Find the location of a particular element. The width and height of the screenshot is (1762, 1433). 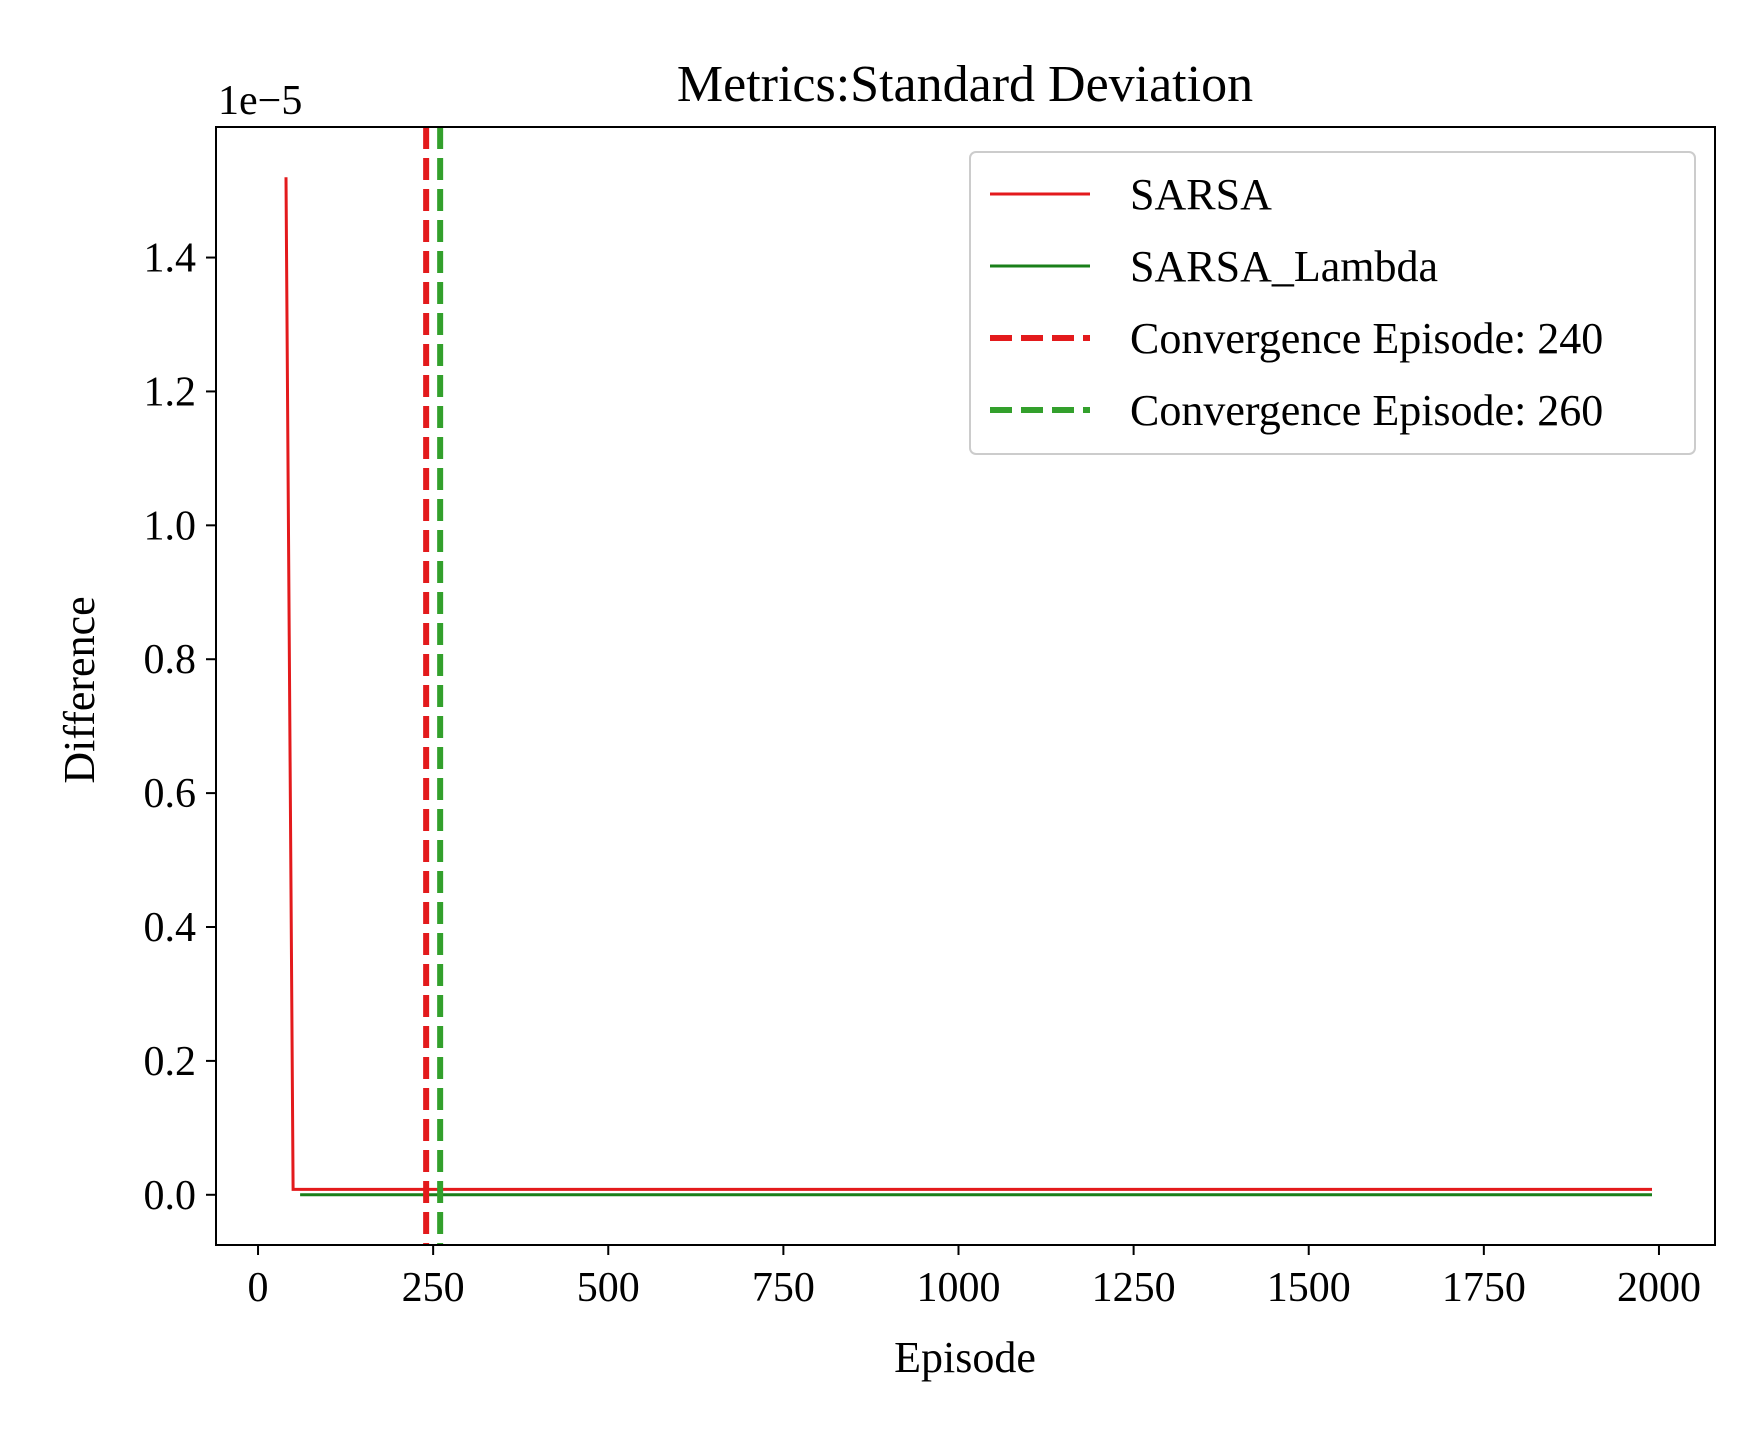

x-axis-label: Episode is located at coordinates (965, 1357).